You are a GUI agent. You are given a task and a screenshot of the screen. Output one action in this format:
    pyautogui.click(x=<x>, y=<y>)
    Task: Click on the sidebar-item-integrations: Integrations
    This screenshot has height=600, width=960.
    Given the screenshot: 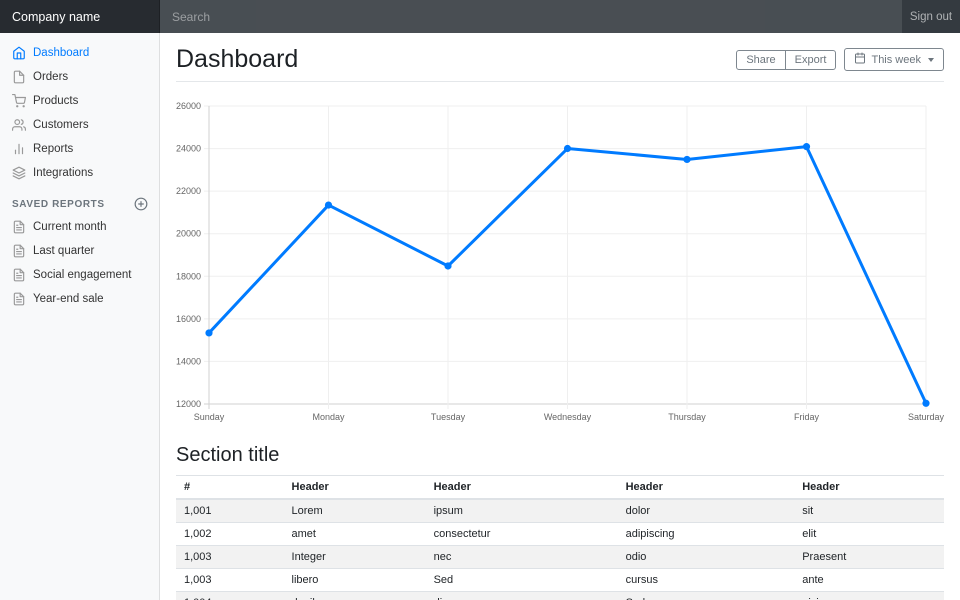 What is the action you would take?
    pyautogui.click(x=80, y=173)
    